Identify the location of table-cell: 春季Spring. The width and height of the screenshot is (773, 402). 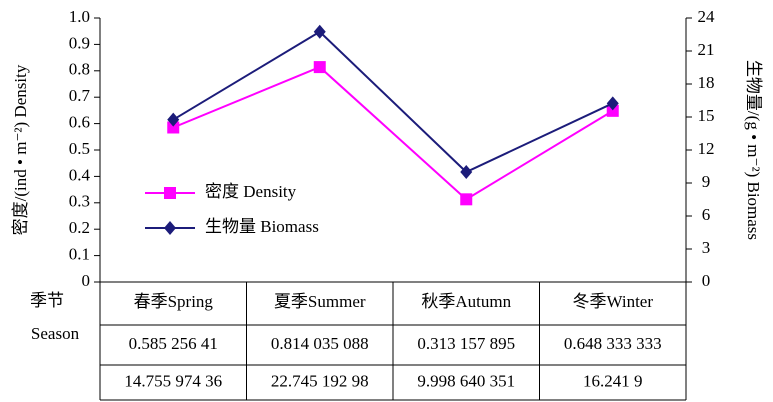
(174, 301).